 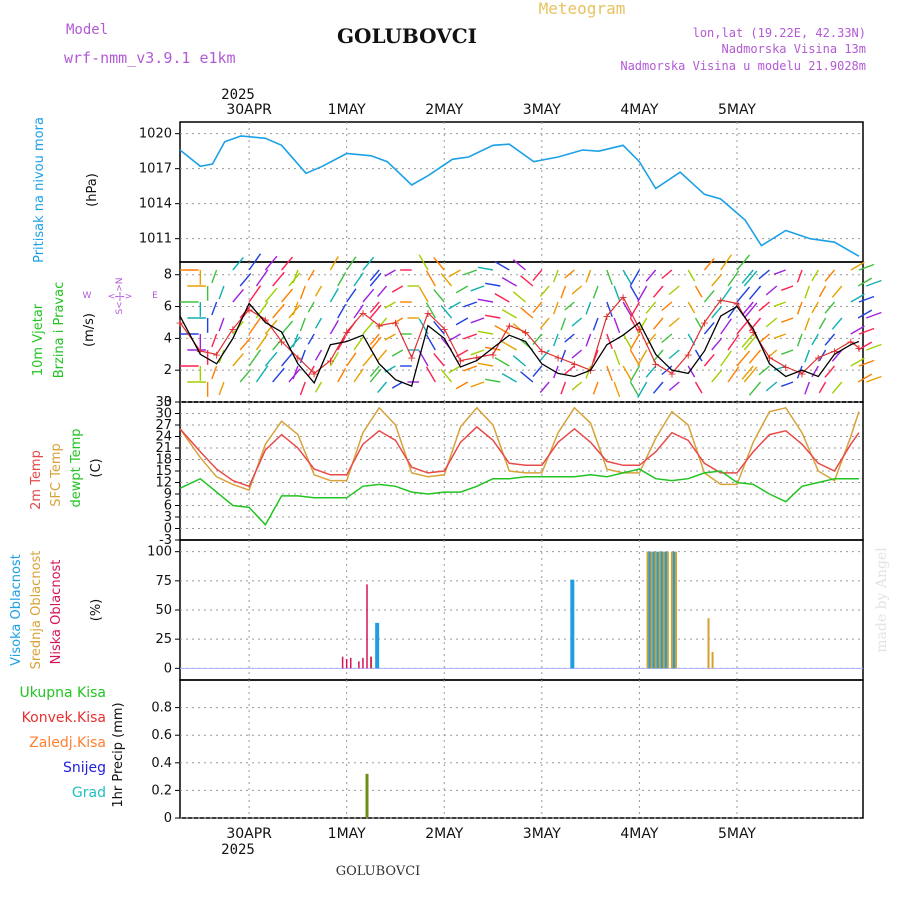 What do you see at coordinates (794, 49) in the screenshot?
I see `elevation-label: Nadmorska Visina 13m` at bounding box center [794, 49].